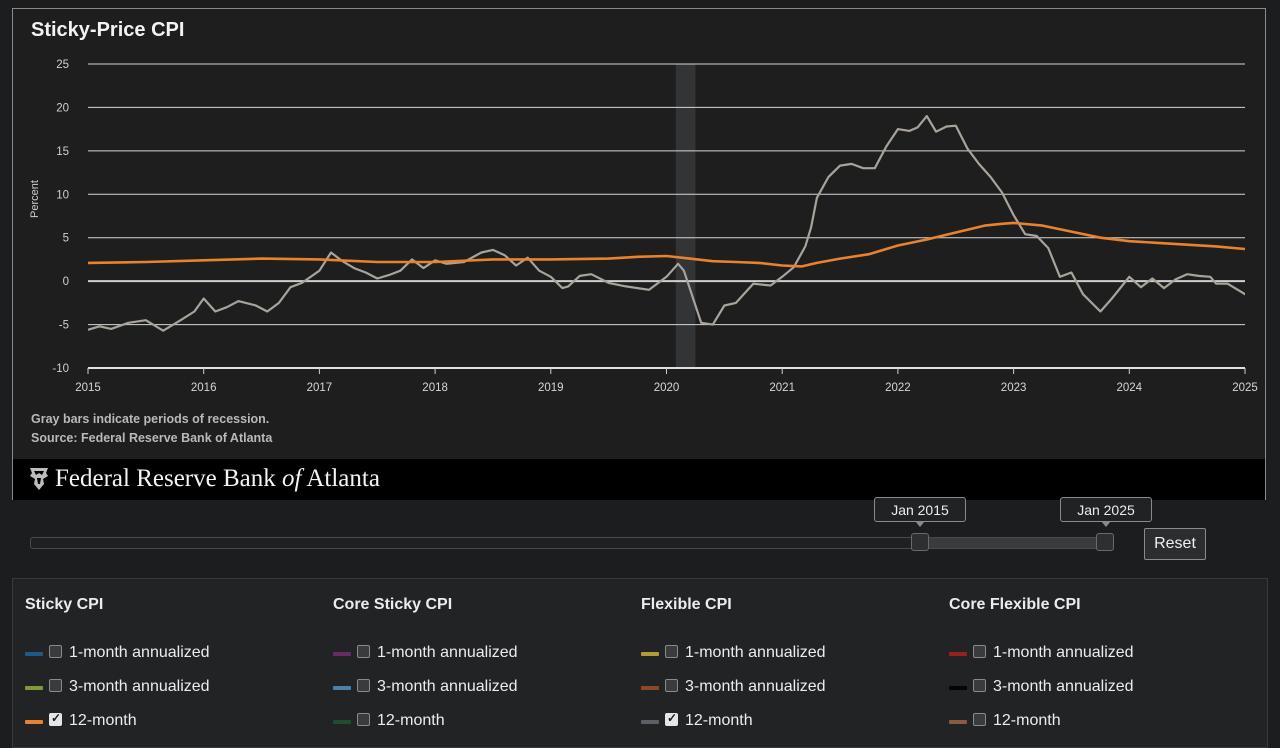  What do you see at coordinates (66, 282) in the screenshot?
I see `y-tick-label: 0` at bounding box center [66, 282].